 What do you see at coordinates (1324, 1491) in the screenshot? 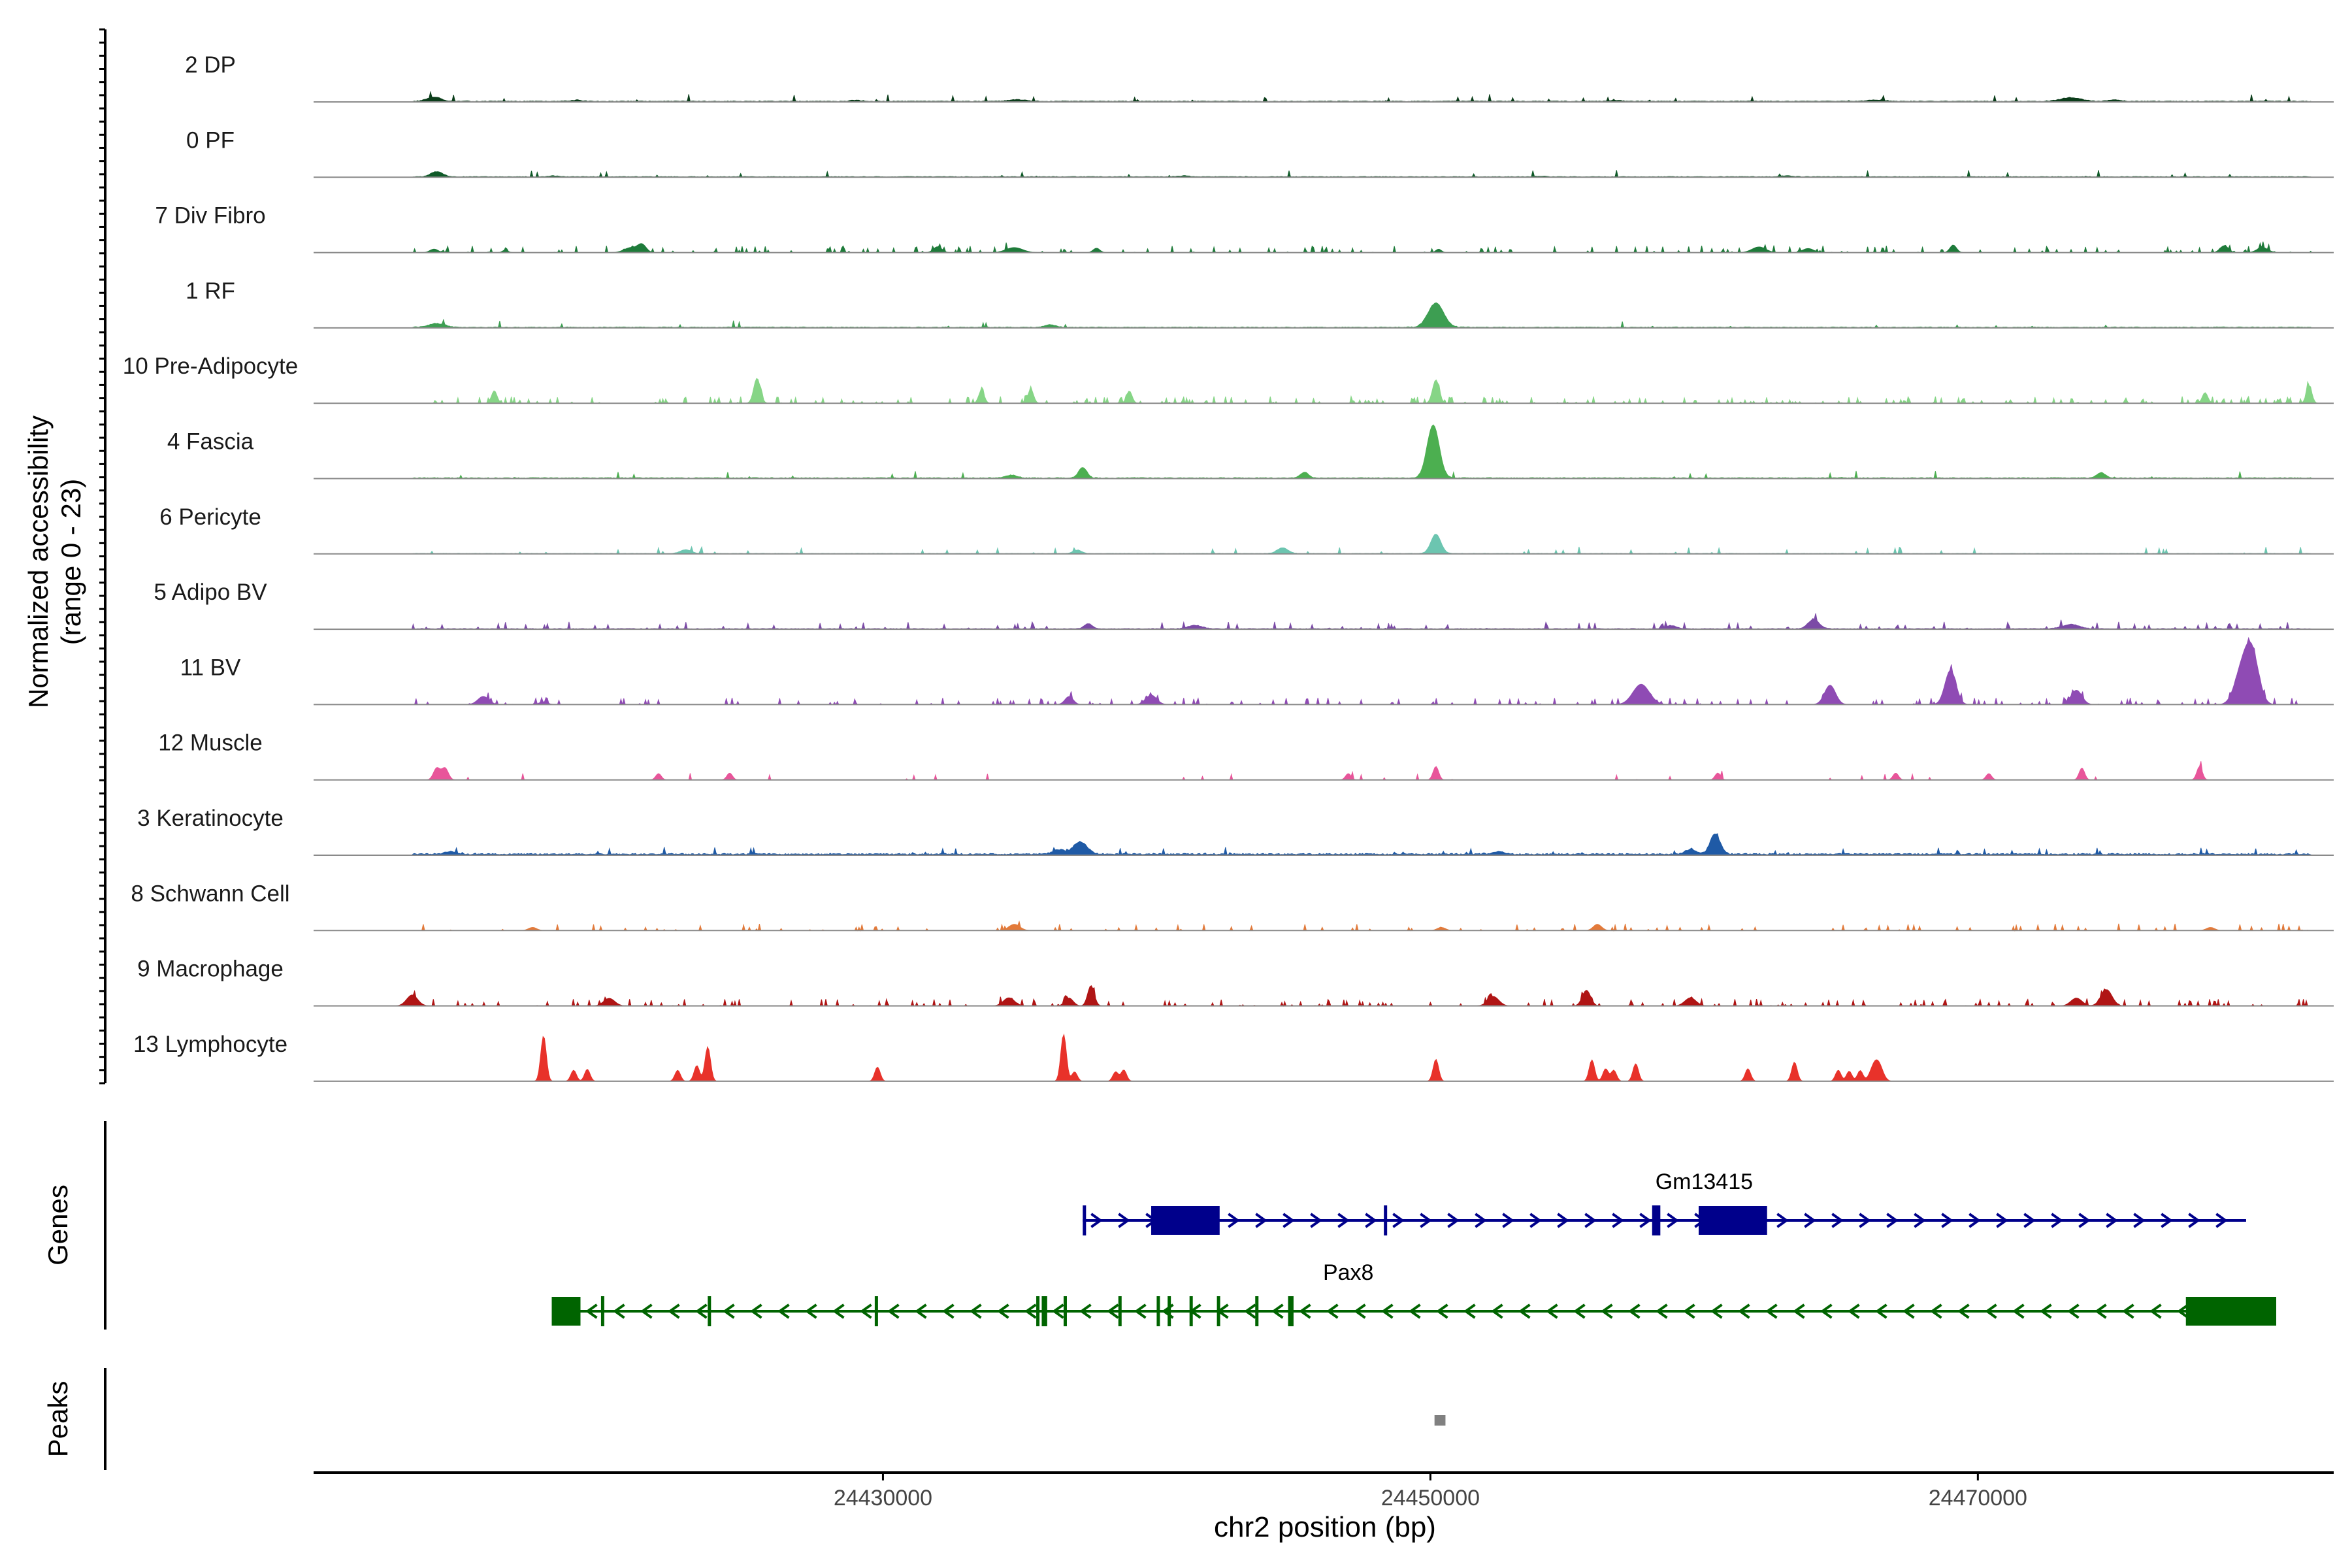
I see `x-axis: 24430000 24450000 24470000` at bounding box center [1324, 1491].